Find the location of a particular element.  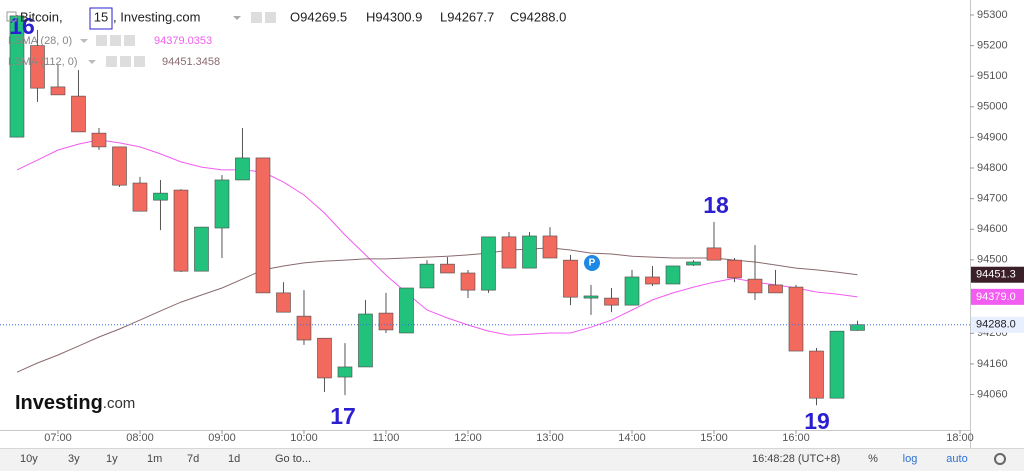

x-tick-label: 07:00 is located at coordinates (58, 438).